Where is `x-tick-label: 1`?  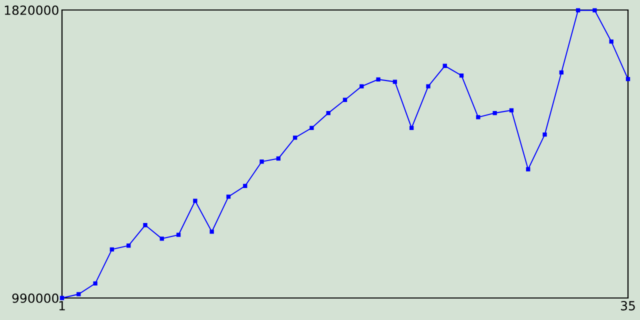
x-tick-label: 1 is located at coordinates (62, 305).